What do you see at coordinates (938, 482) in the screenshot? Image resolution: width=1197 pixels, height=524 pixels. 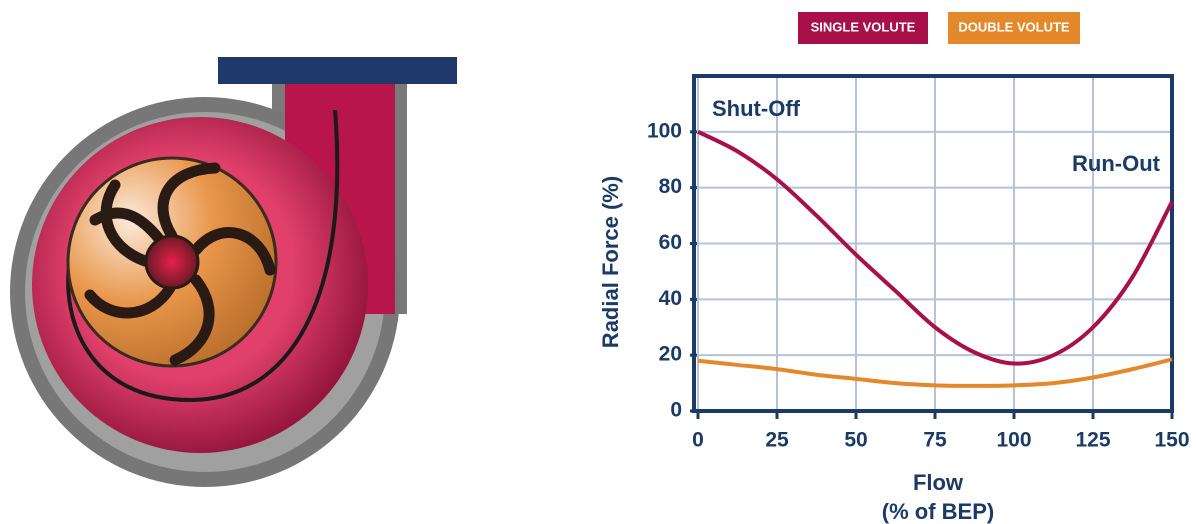 I see `x-axis-label: Flow` at bounding box center [938, 482].